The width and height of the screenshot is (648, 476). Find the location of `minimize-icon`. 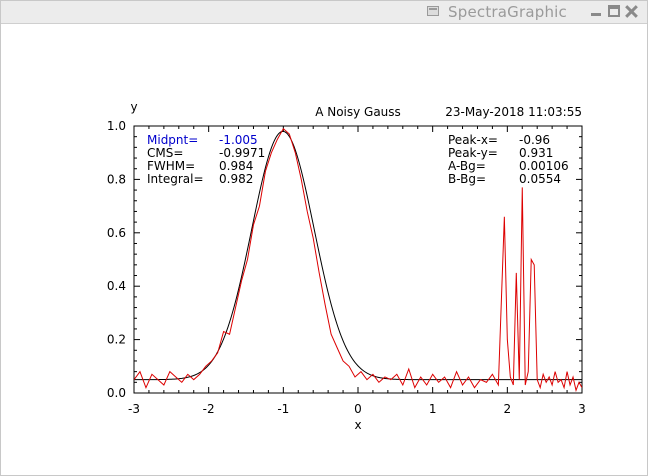

minimize-icon is located at coordinates (596, 11).